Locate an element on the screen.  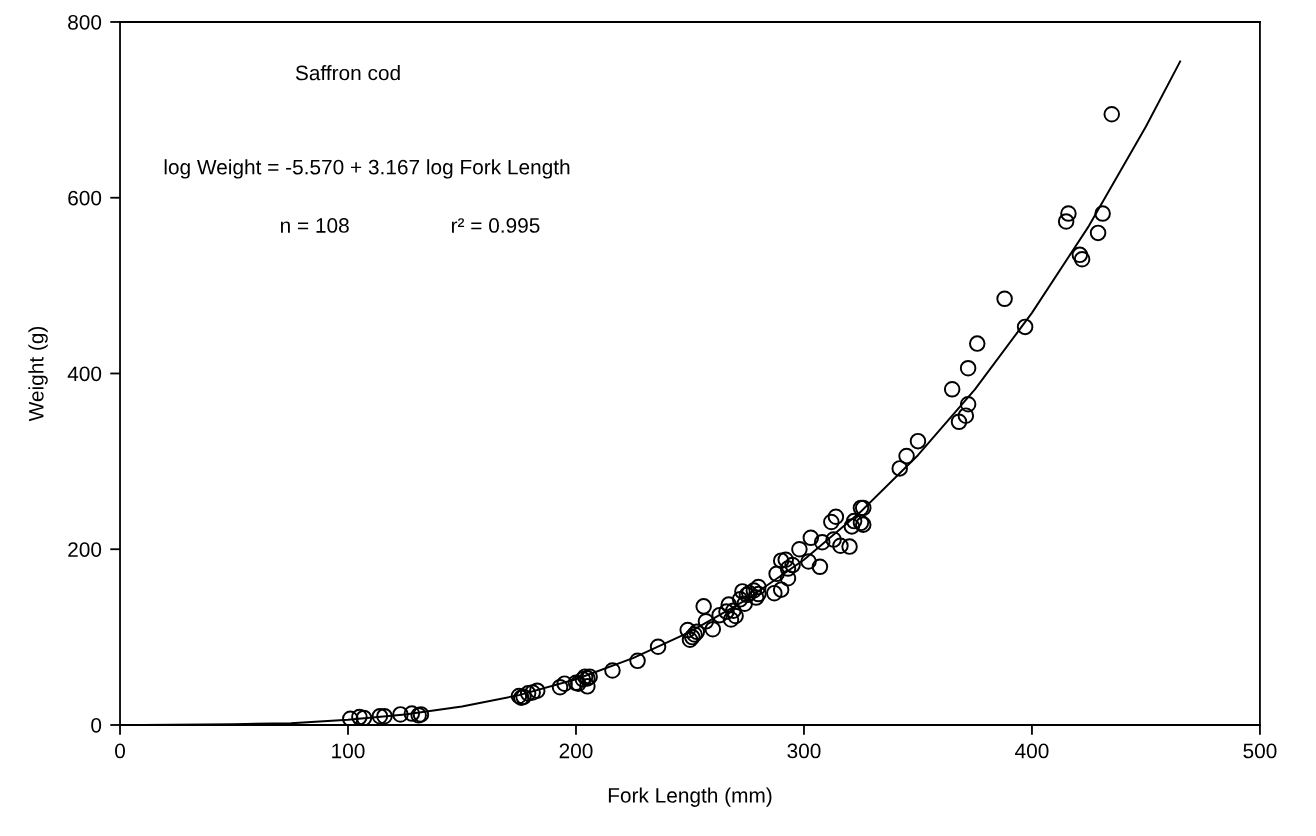
annotation: r² = 0.995 is located at coordinates (495, 225).